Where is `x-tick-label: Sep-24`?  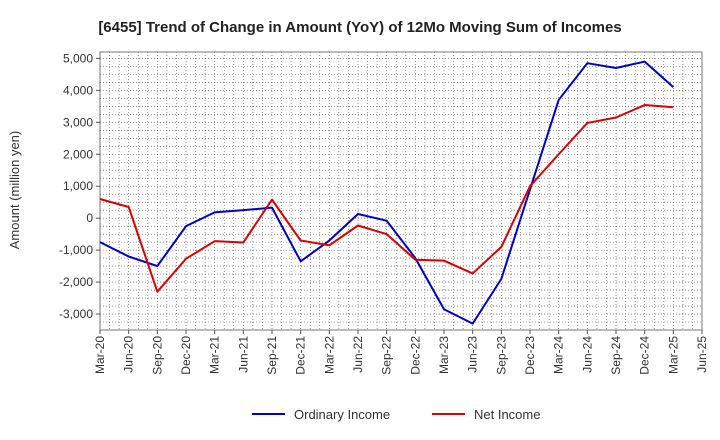 x-tick-label: Sep-24 is located at coordinates (616, 355).